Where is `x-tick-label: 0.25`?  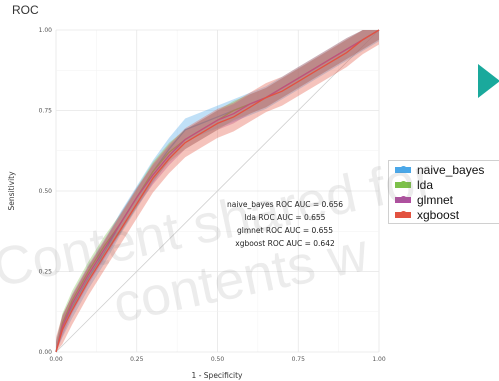 x-tick-label: 0.25 is located at coordinates (137, 359).